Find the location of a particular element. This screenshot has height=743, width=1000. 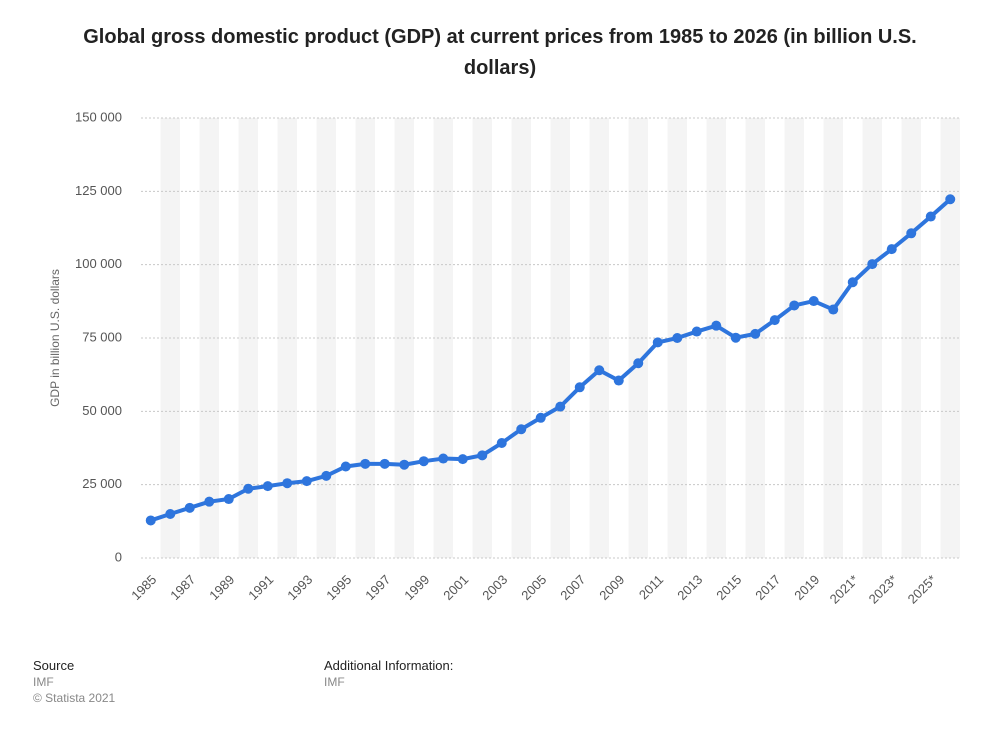

x-tick-label: 1993 is located at coordinates (299, 587).